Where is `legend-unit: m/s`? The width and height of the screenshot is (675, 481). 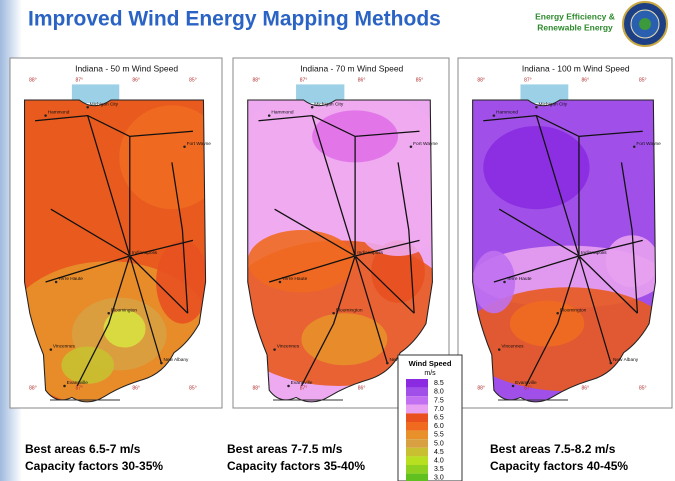
legend-unit: m/s is located at coordinates (430, 373).